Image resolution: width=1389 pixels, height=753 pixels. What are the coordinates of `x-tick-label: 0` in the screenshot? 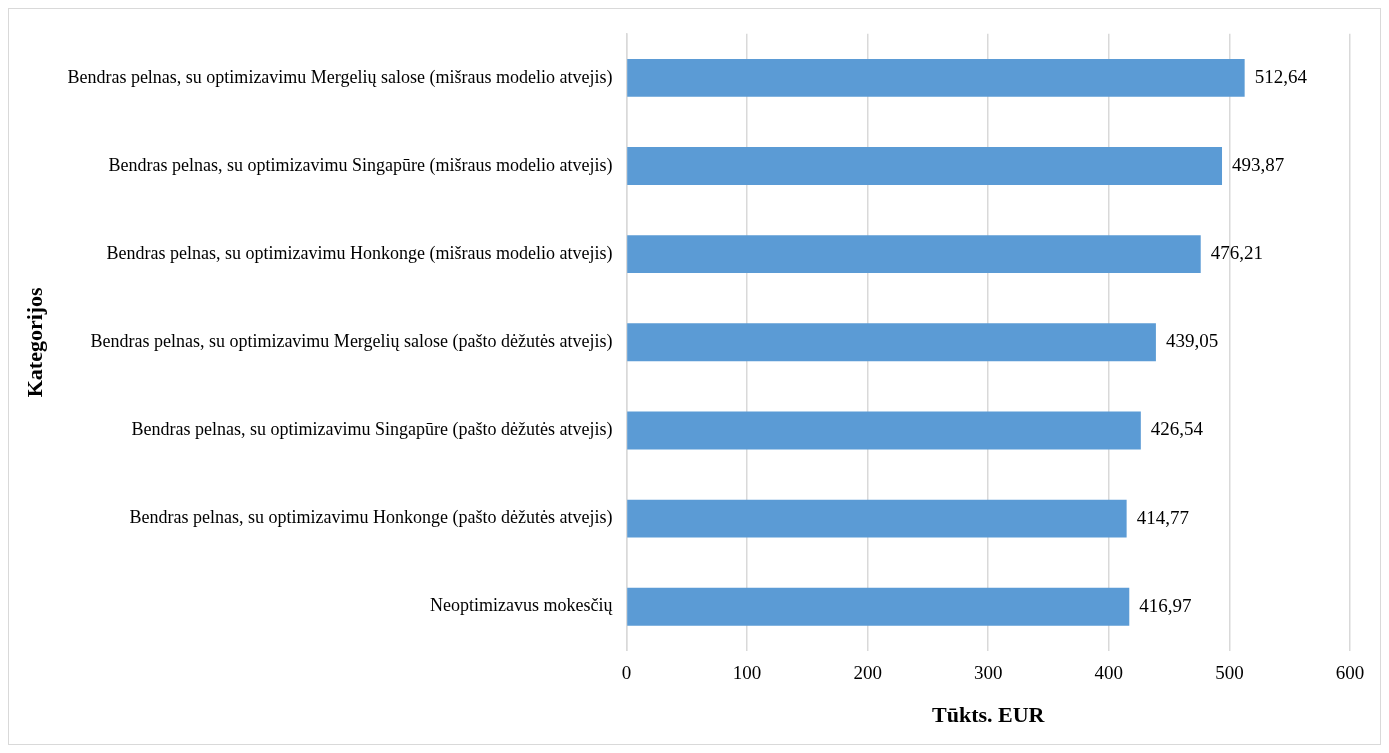 It's located at (626, 673).